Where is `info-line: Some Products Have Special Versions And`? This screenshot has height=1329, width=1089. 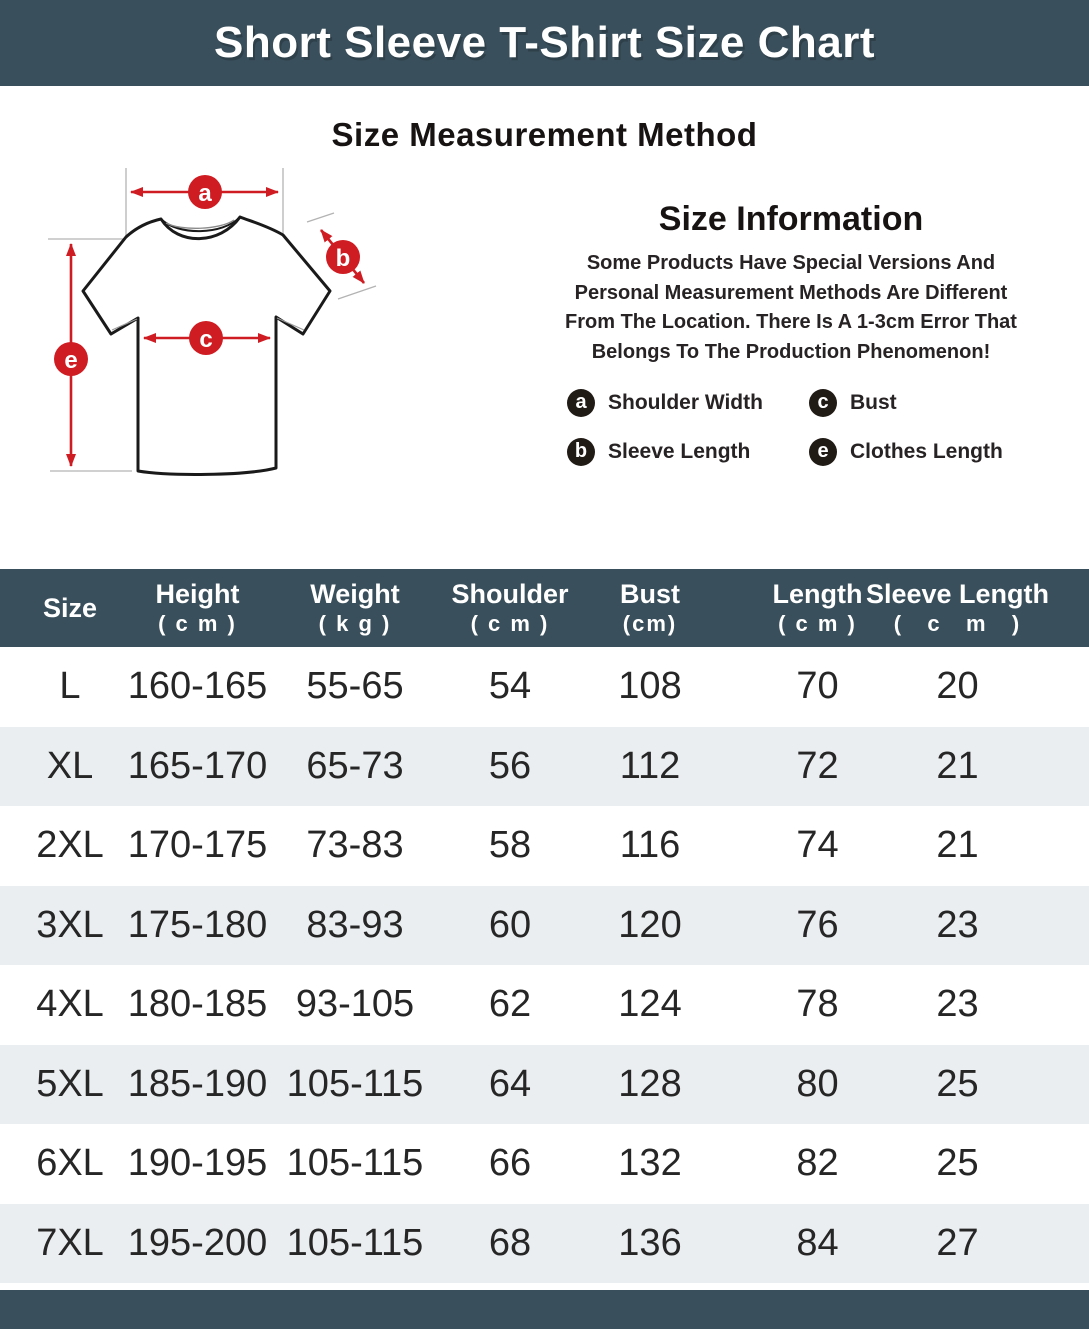 info-line: Some Products Have Special Versions And is located at coordinates (791, 263).